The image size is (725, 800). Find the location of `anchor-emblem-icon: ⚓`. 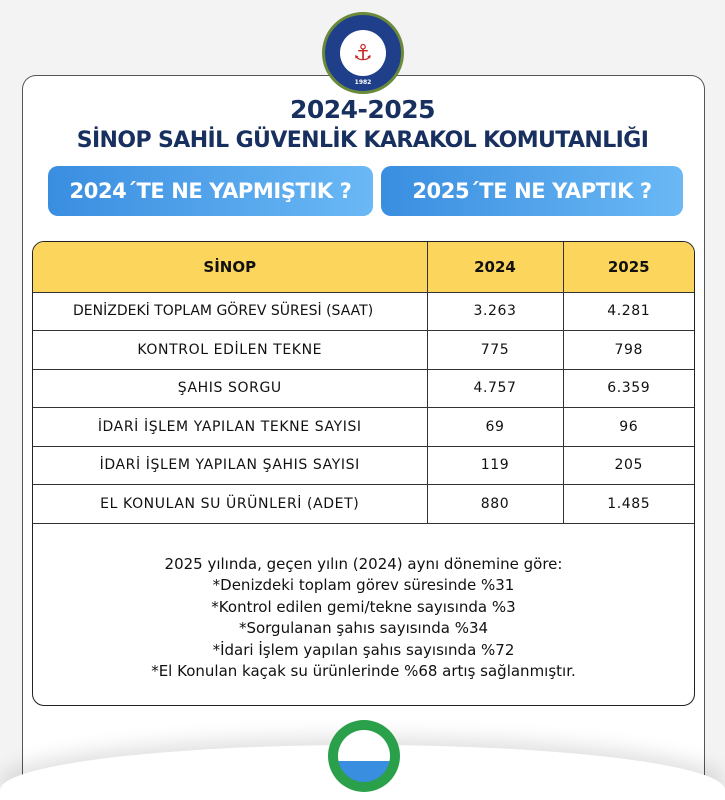

anchor-emblem-icon: ⚓ is located at coordinates (363, 53).